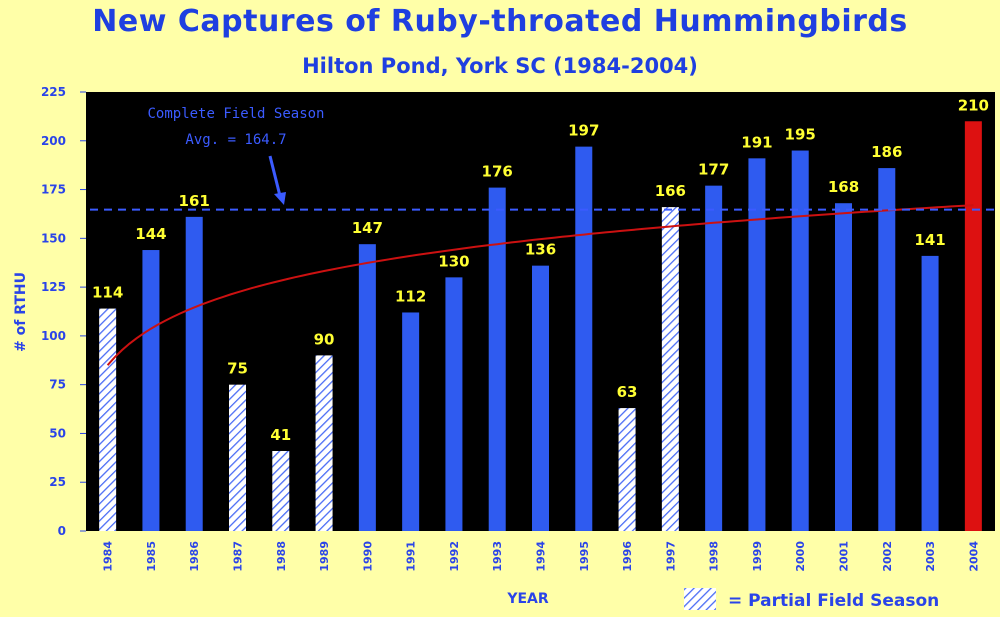  What do you see at coordinates (151, 391) in the screenshot?
I see `bar-1985` at bounding box center [151, 391].